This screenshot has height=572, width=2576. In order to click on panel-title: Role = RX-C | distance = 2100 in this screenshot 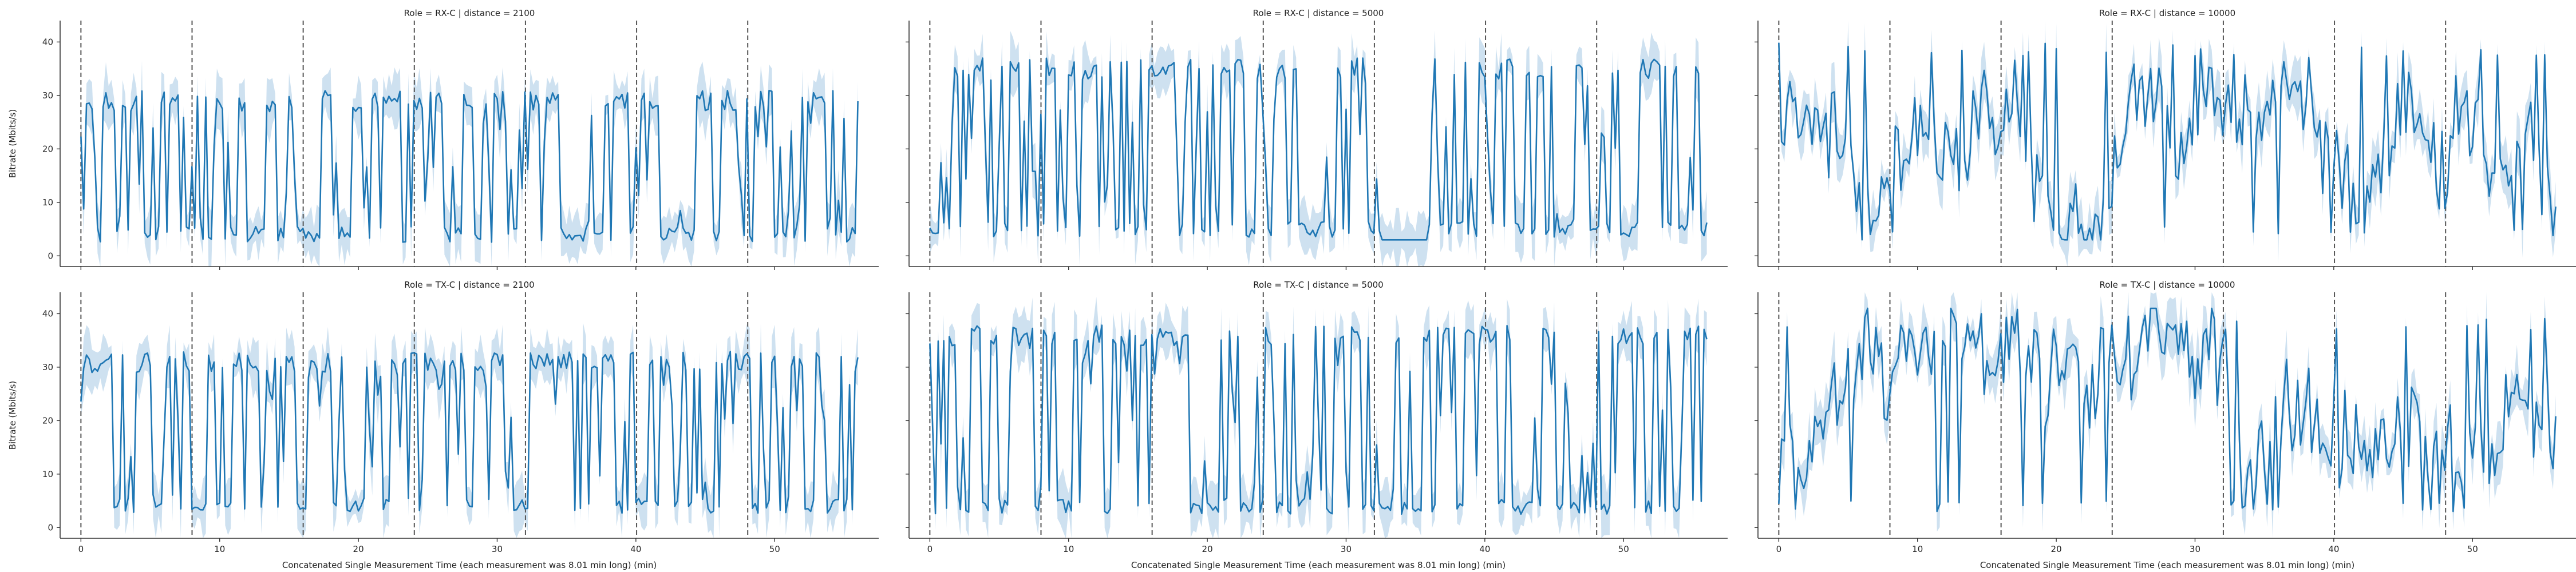, I will do `click(469, 13)`.